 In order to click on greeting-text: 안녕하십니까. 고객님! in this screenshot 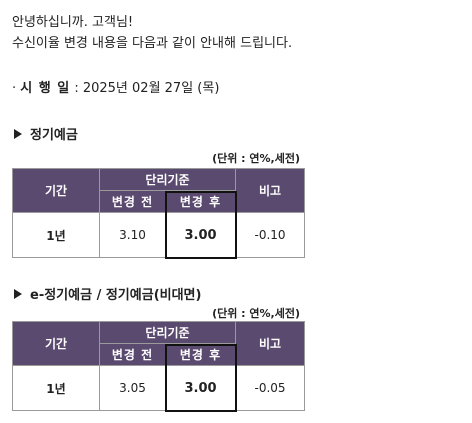, I will do `click(73, 22)`.